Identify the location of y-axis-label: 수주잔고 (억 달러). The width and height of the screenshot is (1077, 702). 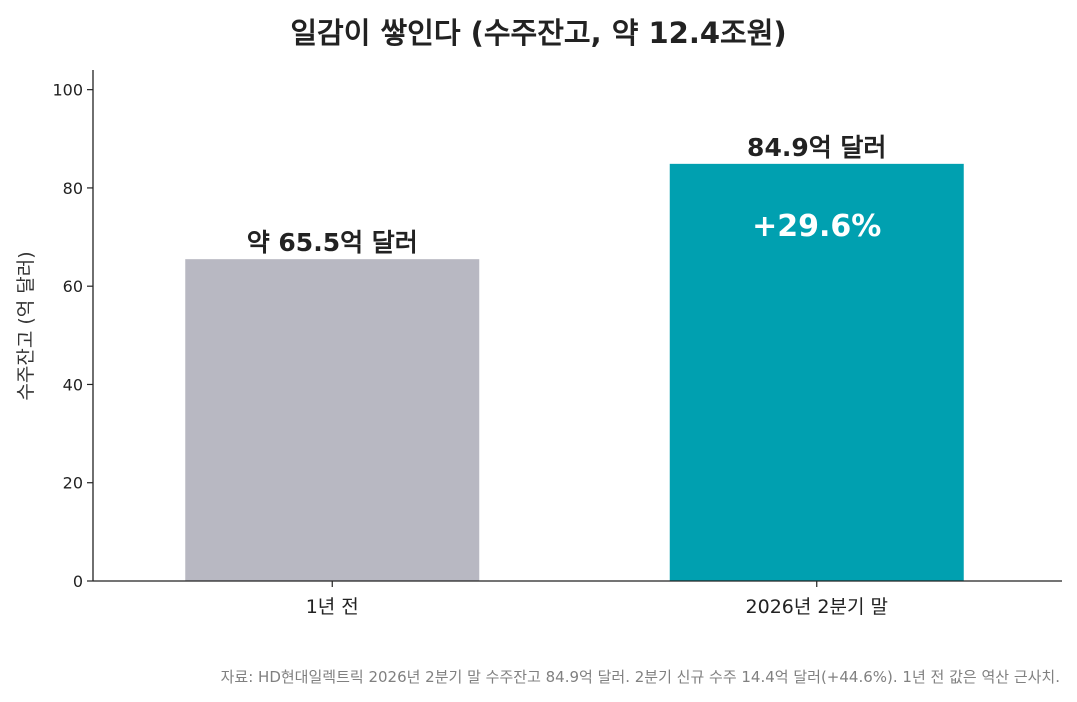
(26, 325).